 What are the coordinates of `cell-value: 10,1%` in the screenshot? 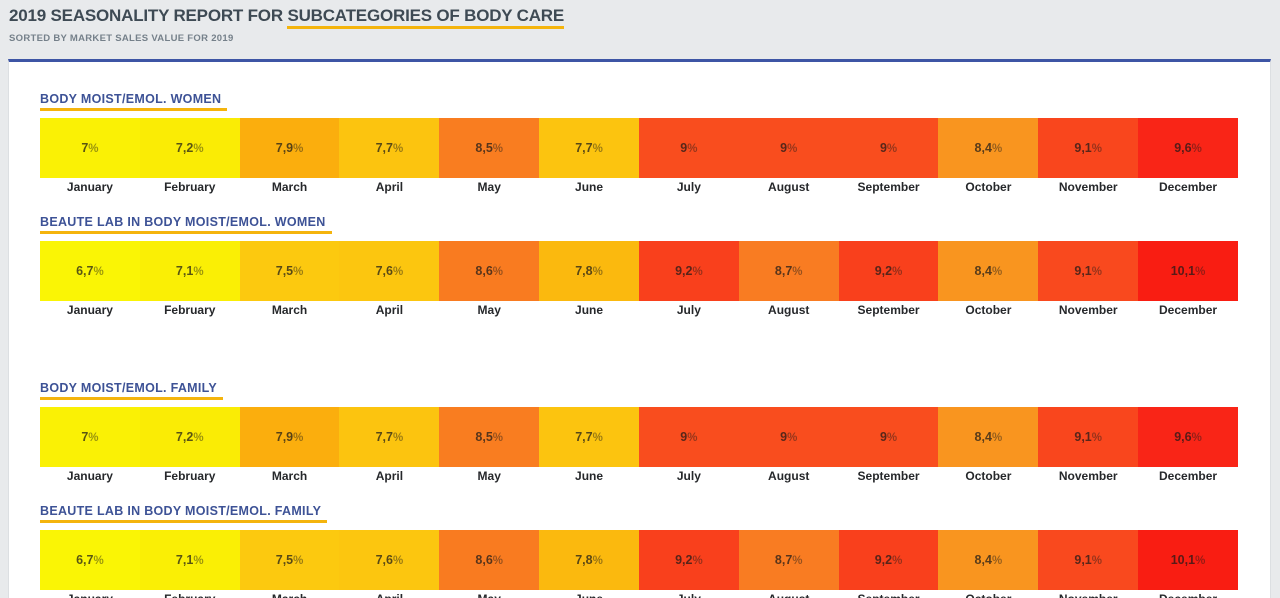 It's located at (1188, 271).